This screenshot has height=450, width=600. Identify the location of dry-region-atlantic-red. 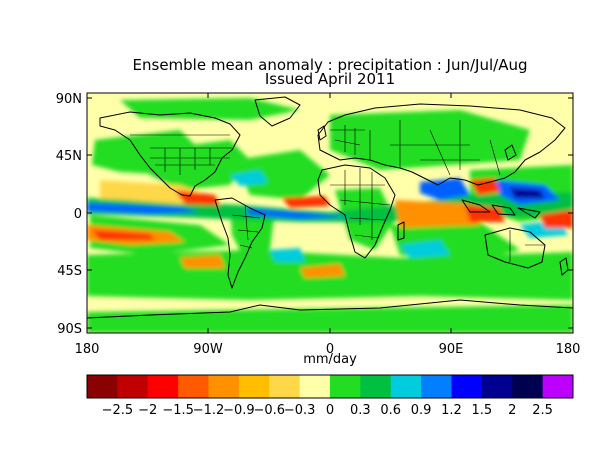
(306, 202).